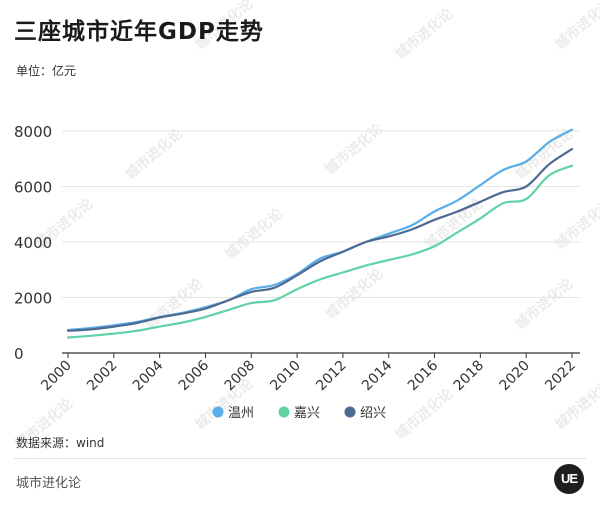  What do you see at coordinates (33, 299) in the screenshot?
I see `y-tick-label: 2000` at bounding box center [33, 299].